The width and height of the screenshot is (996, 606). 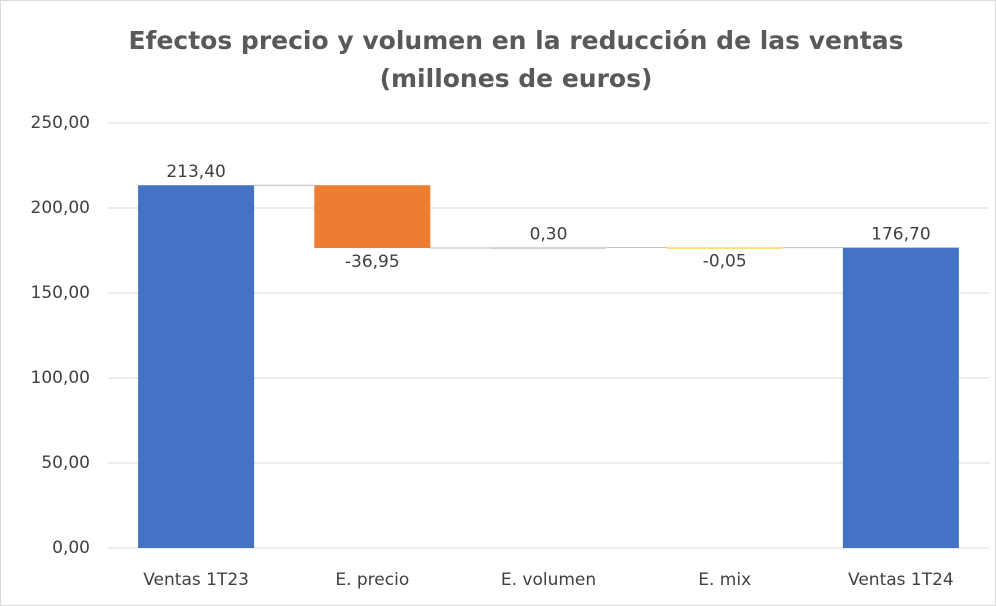 I want to click on chart-subtitle: (millones de euros), so click(x=516, y=78).